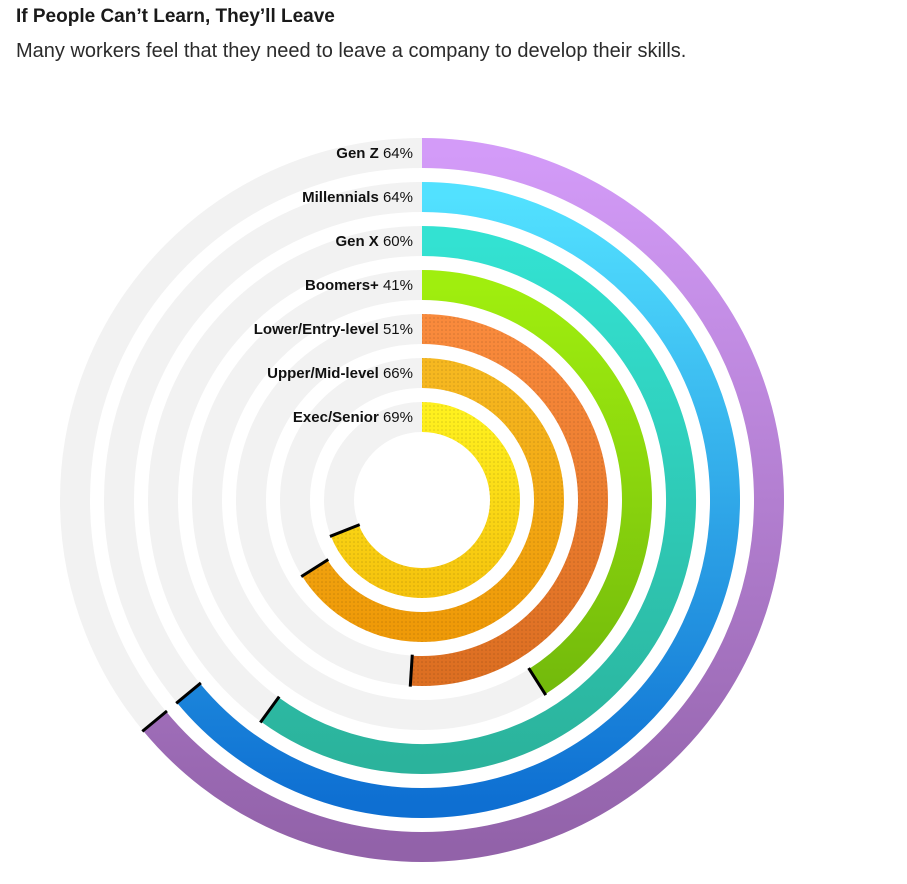 This screenshot has width=907, height=884. What do you see at coordinates (340, 197) in the screenshot?
I see `label-name-millennials: Millennials` at bounding box center [340, 197].